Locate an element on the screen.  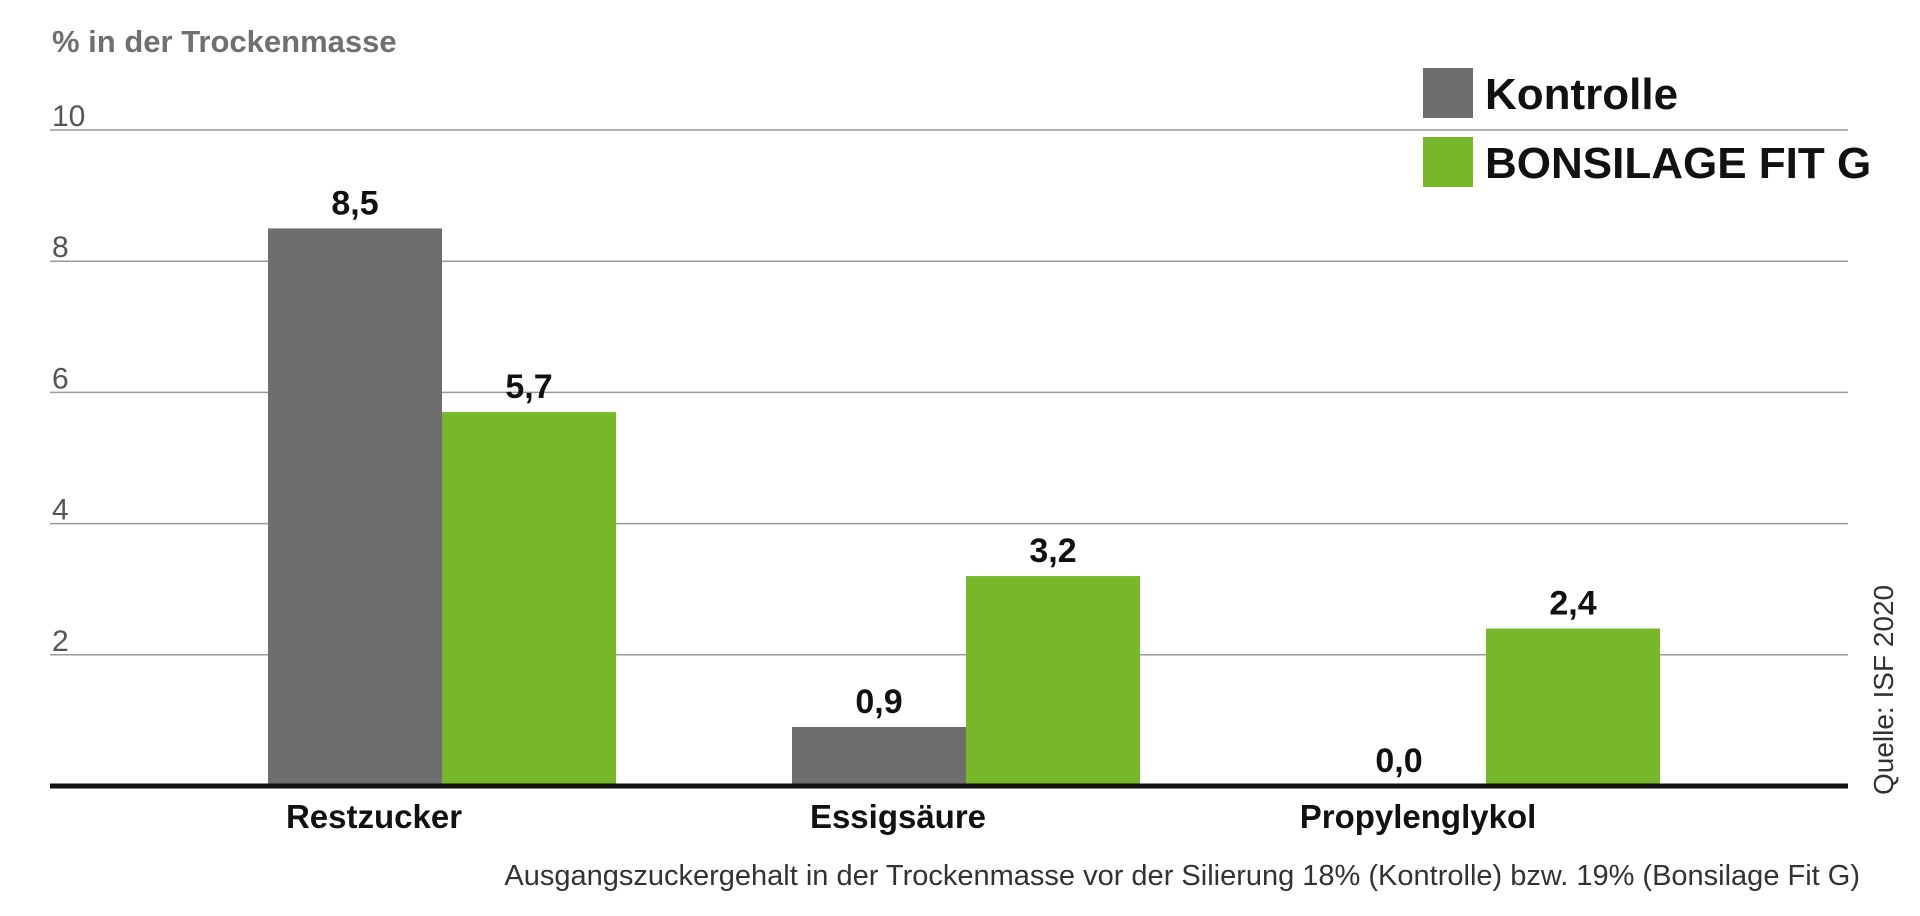
y-axis-title: % in der Trockenmasse is located at coordinates (224, 41).